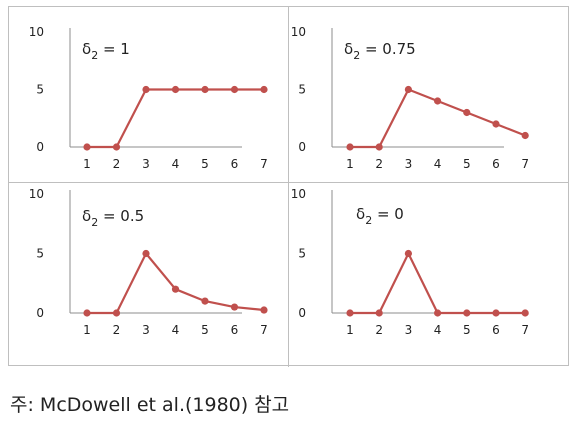 Image resolution: width=577 pixels, height=422 pixels. What do you see at coordinates (106, 51) in the screenshot?
I see `delta-label: δ2 = 1` at bounding box center [106, 51].